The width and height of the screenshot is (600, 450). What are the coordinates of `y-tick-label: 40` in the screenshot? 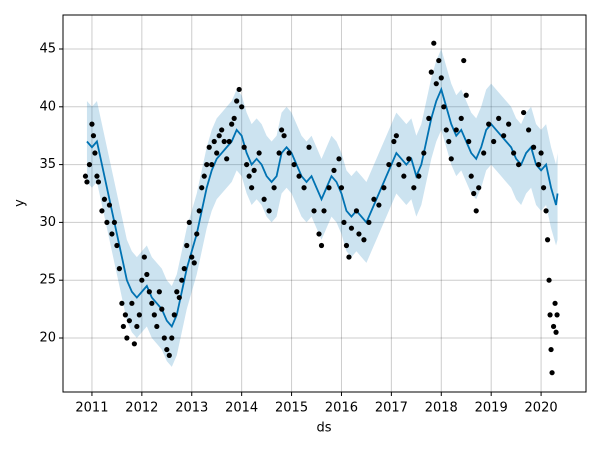 It's located at (47, 106).